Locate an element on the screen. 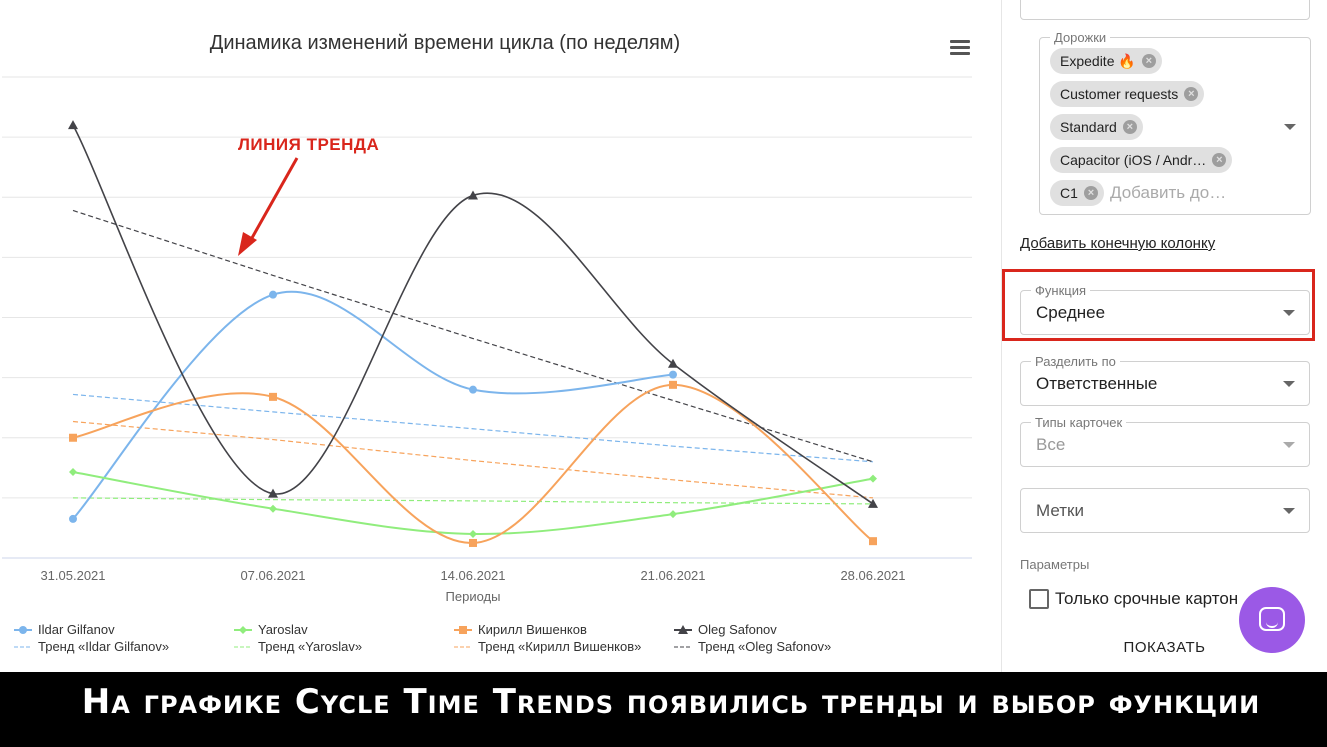 Image resolution: width=1327 pixels, height=747 pixels. legend-label: Тренд «Ildar Gilfanov» is located at coordinates (104, 646).